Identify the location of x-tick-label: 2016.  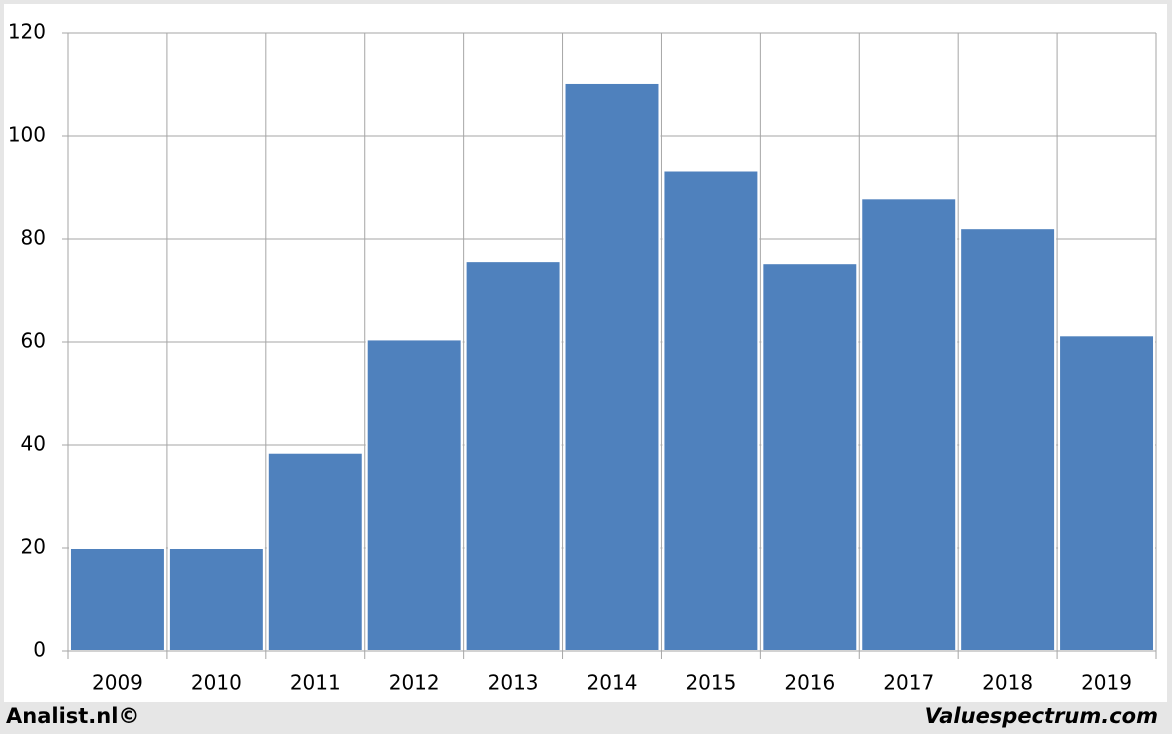
(809, 683).